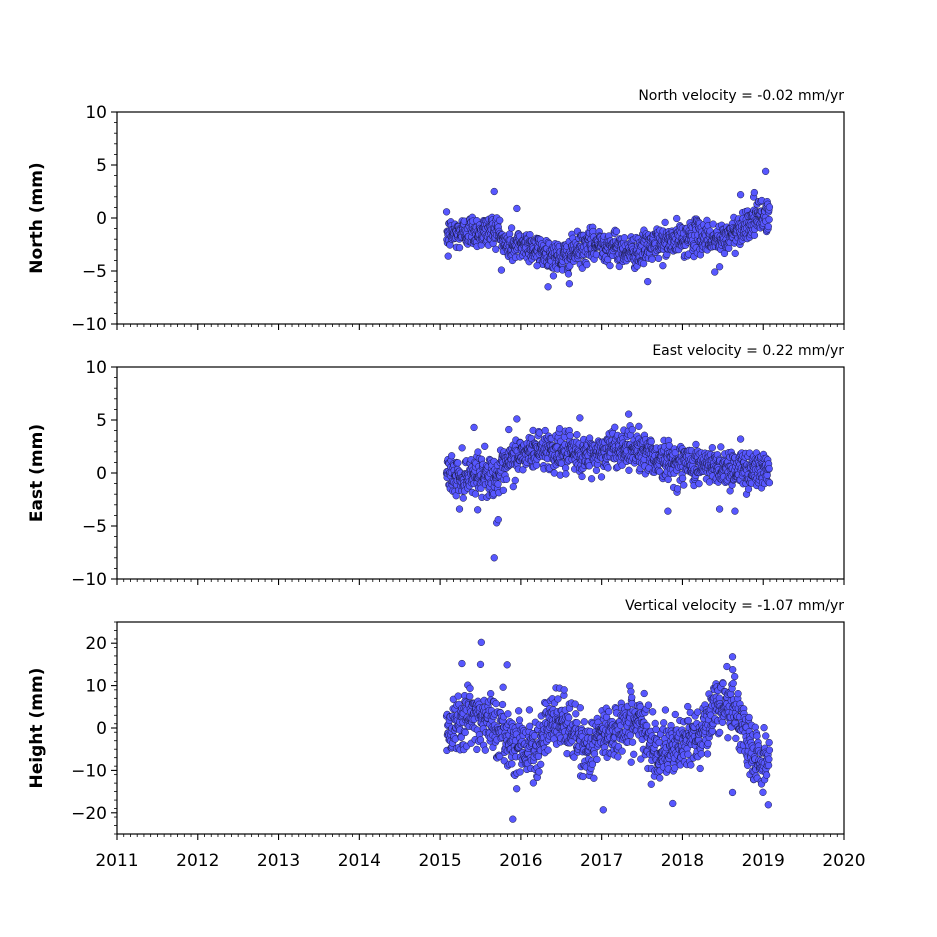  Describe the element at coordinates (748, 351) in the screenshot. I see `velocity-label: East velocity = 0.22 mm/yr` at that location.